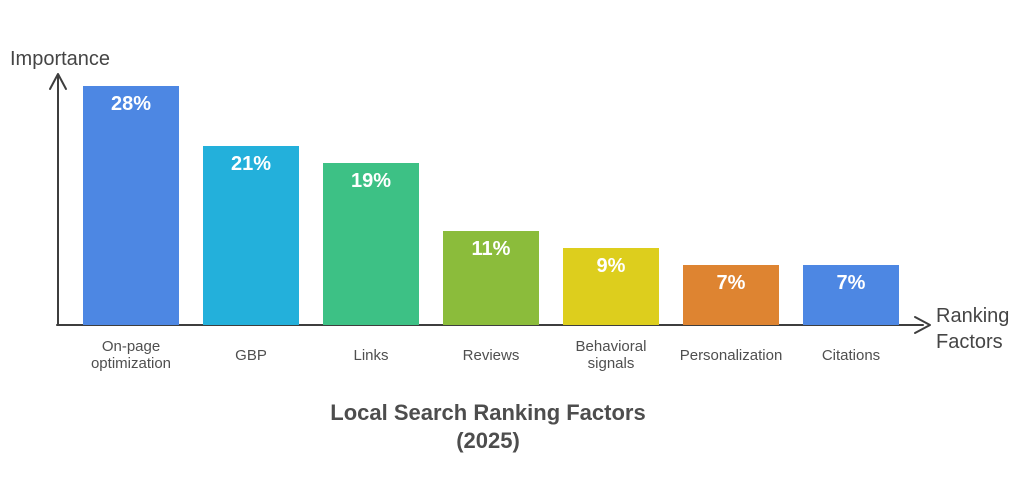  What do you see at coordinates (60, 59) in the screenshot?
I see `y-axis-label: Importance` at bounding box center [60, 59].